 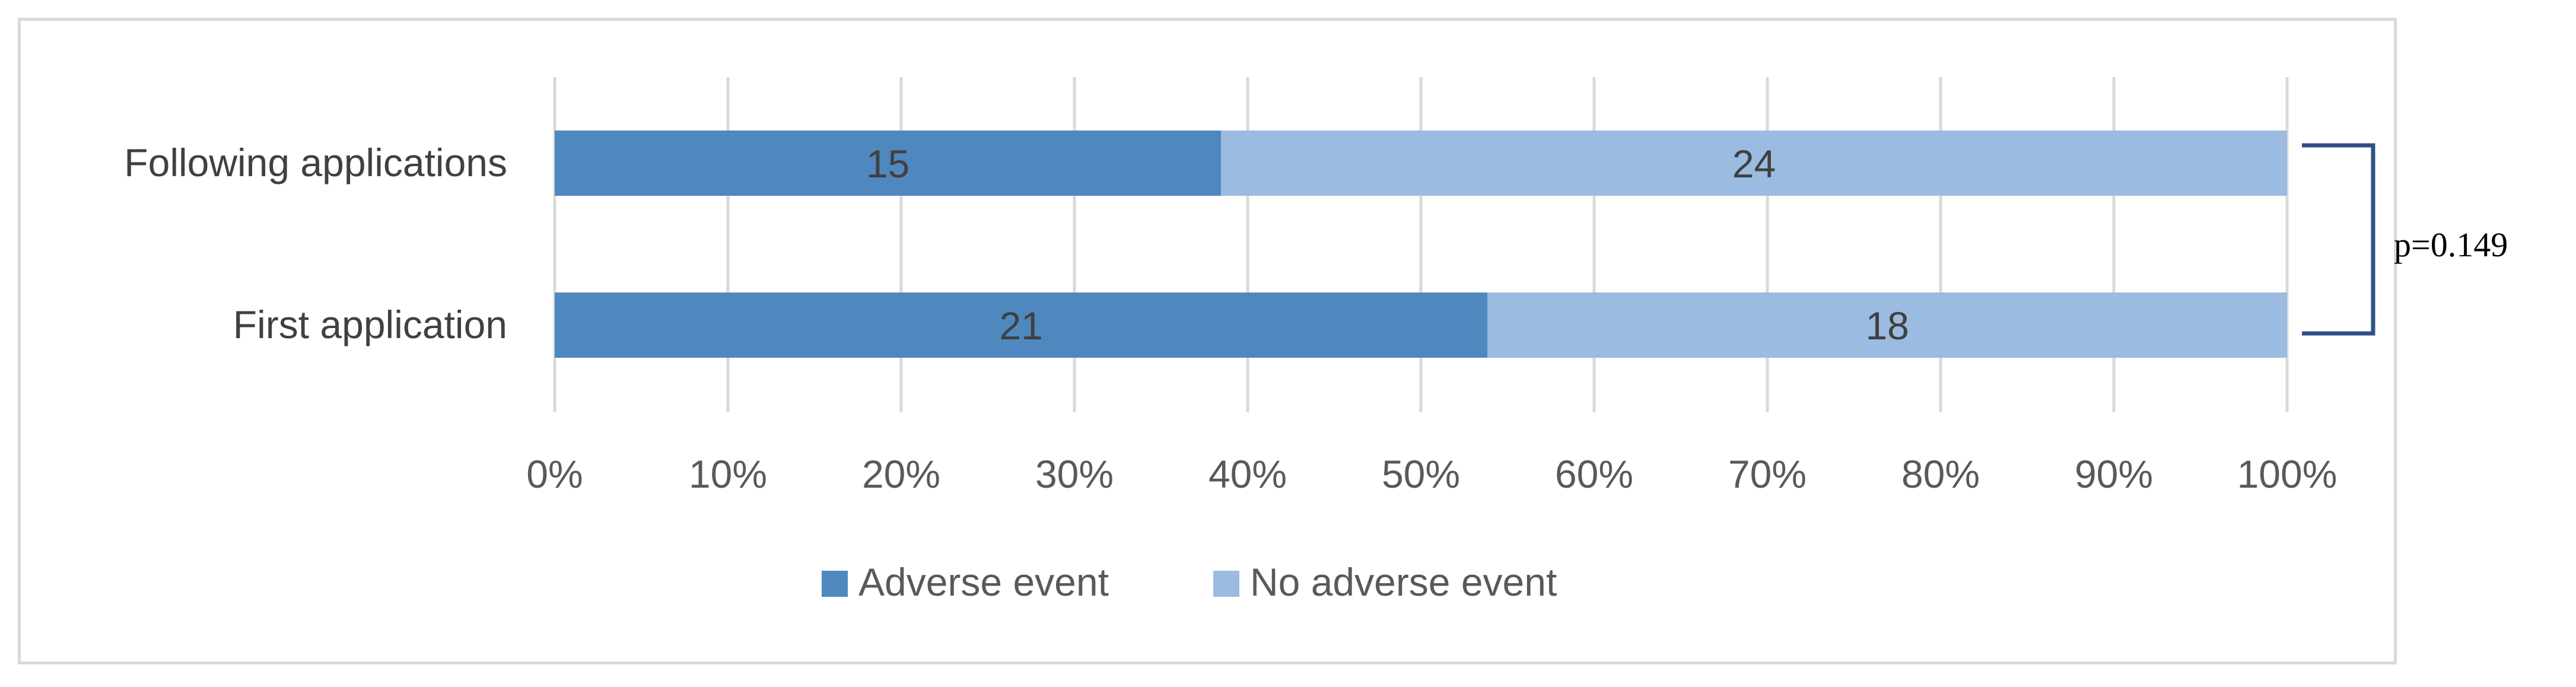 I want to click on category-label: First application, so click(x=370, y=324).